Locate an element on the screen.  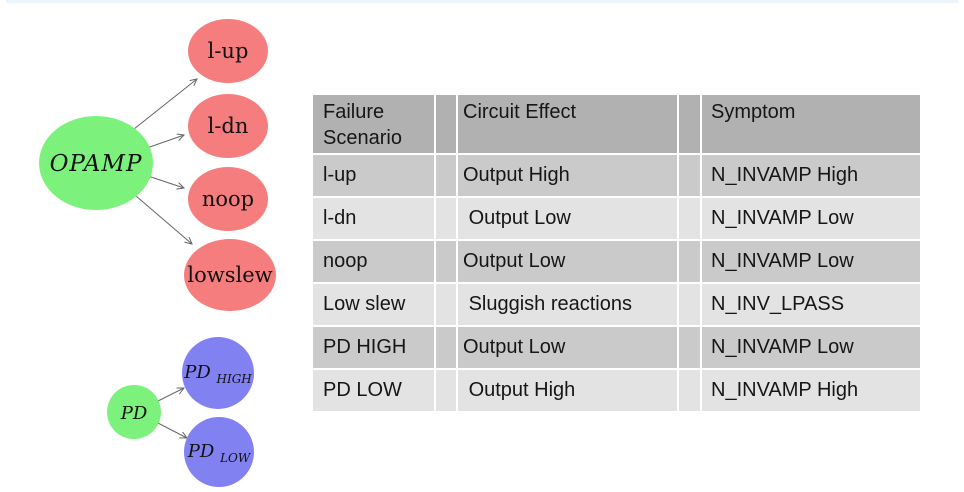
edge-pd-pdhigh is located at coordinates (169, 395).